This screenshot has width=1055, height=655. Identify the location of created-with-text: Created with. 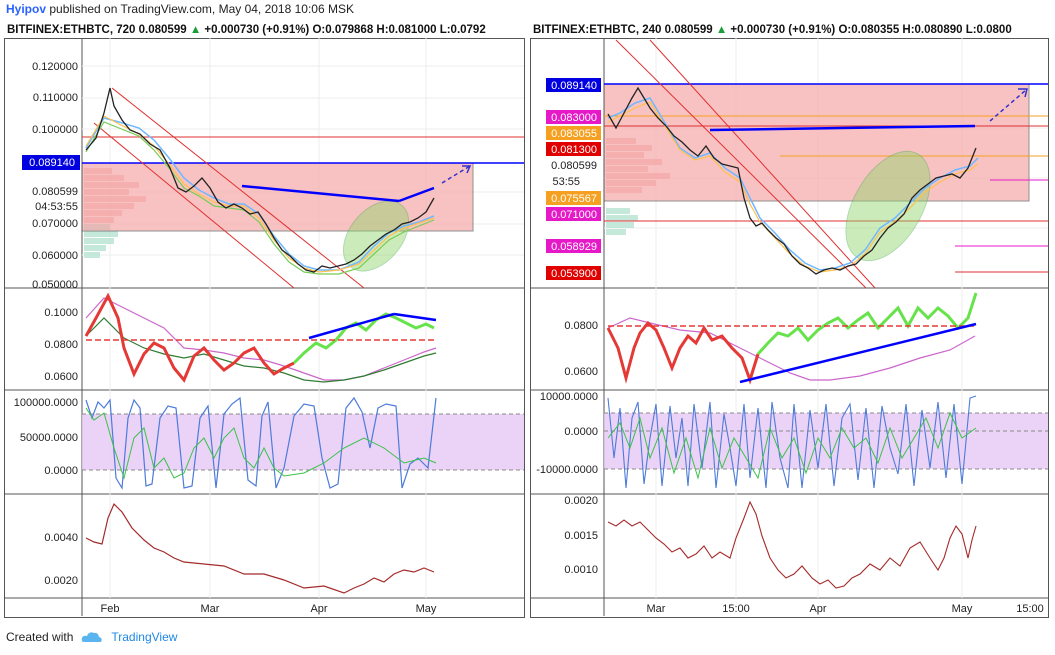
(40, 637).